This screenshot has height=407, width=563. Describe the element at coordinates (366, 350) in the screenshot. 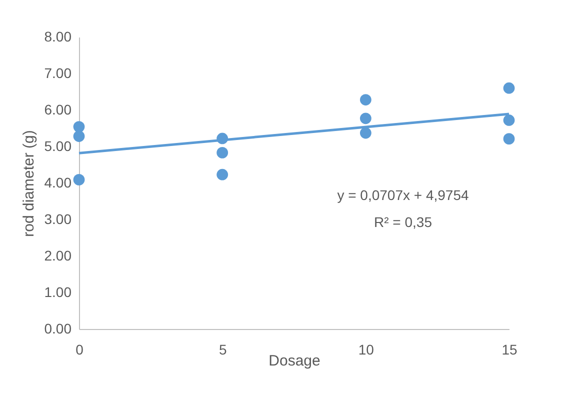

I see `x-tick-label: 10` at that location.